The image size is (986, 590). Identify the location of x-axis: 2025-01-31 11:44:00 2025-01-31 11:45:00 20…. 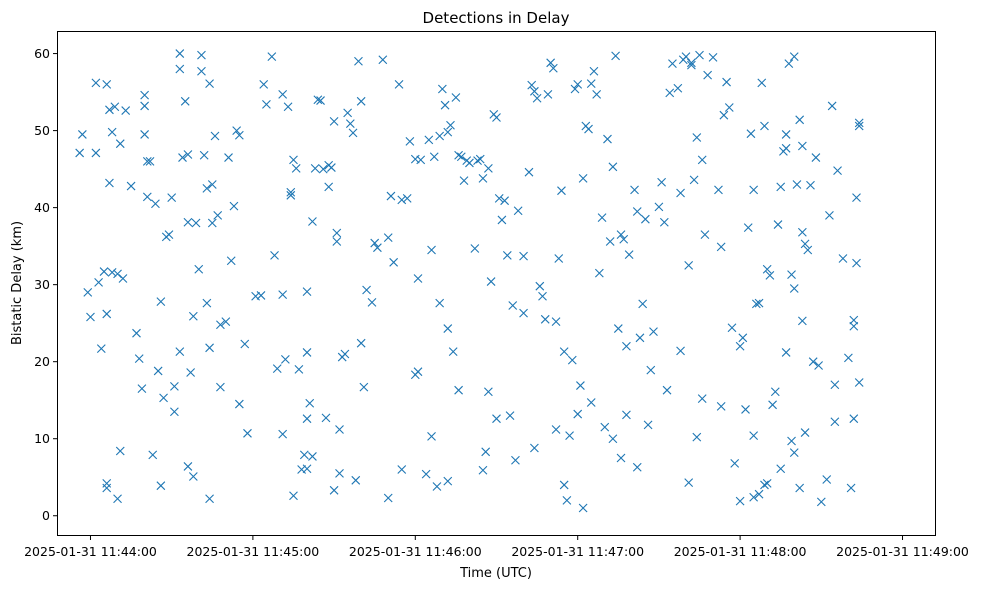
(496, 547).